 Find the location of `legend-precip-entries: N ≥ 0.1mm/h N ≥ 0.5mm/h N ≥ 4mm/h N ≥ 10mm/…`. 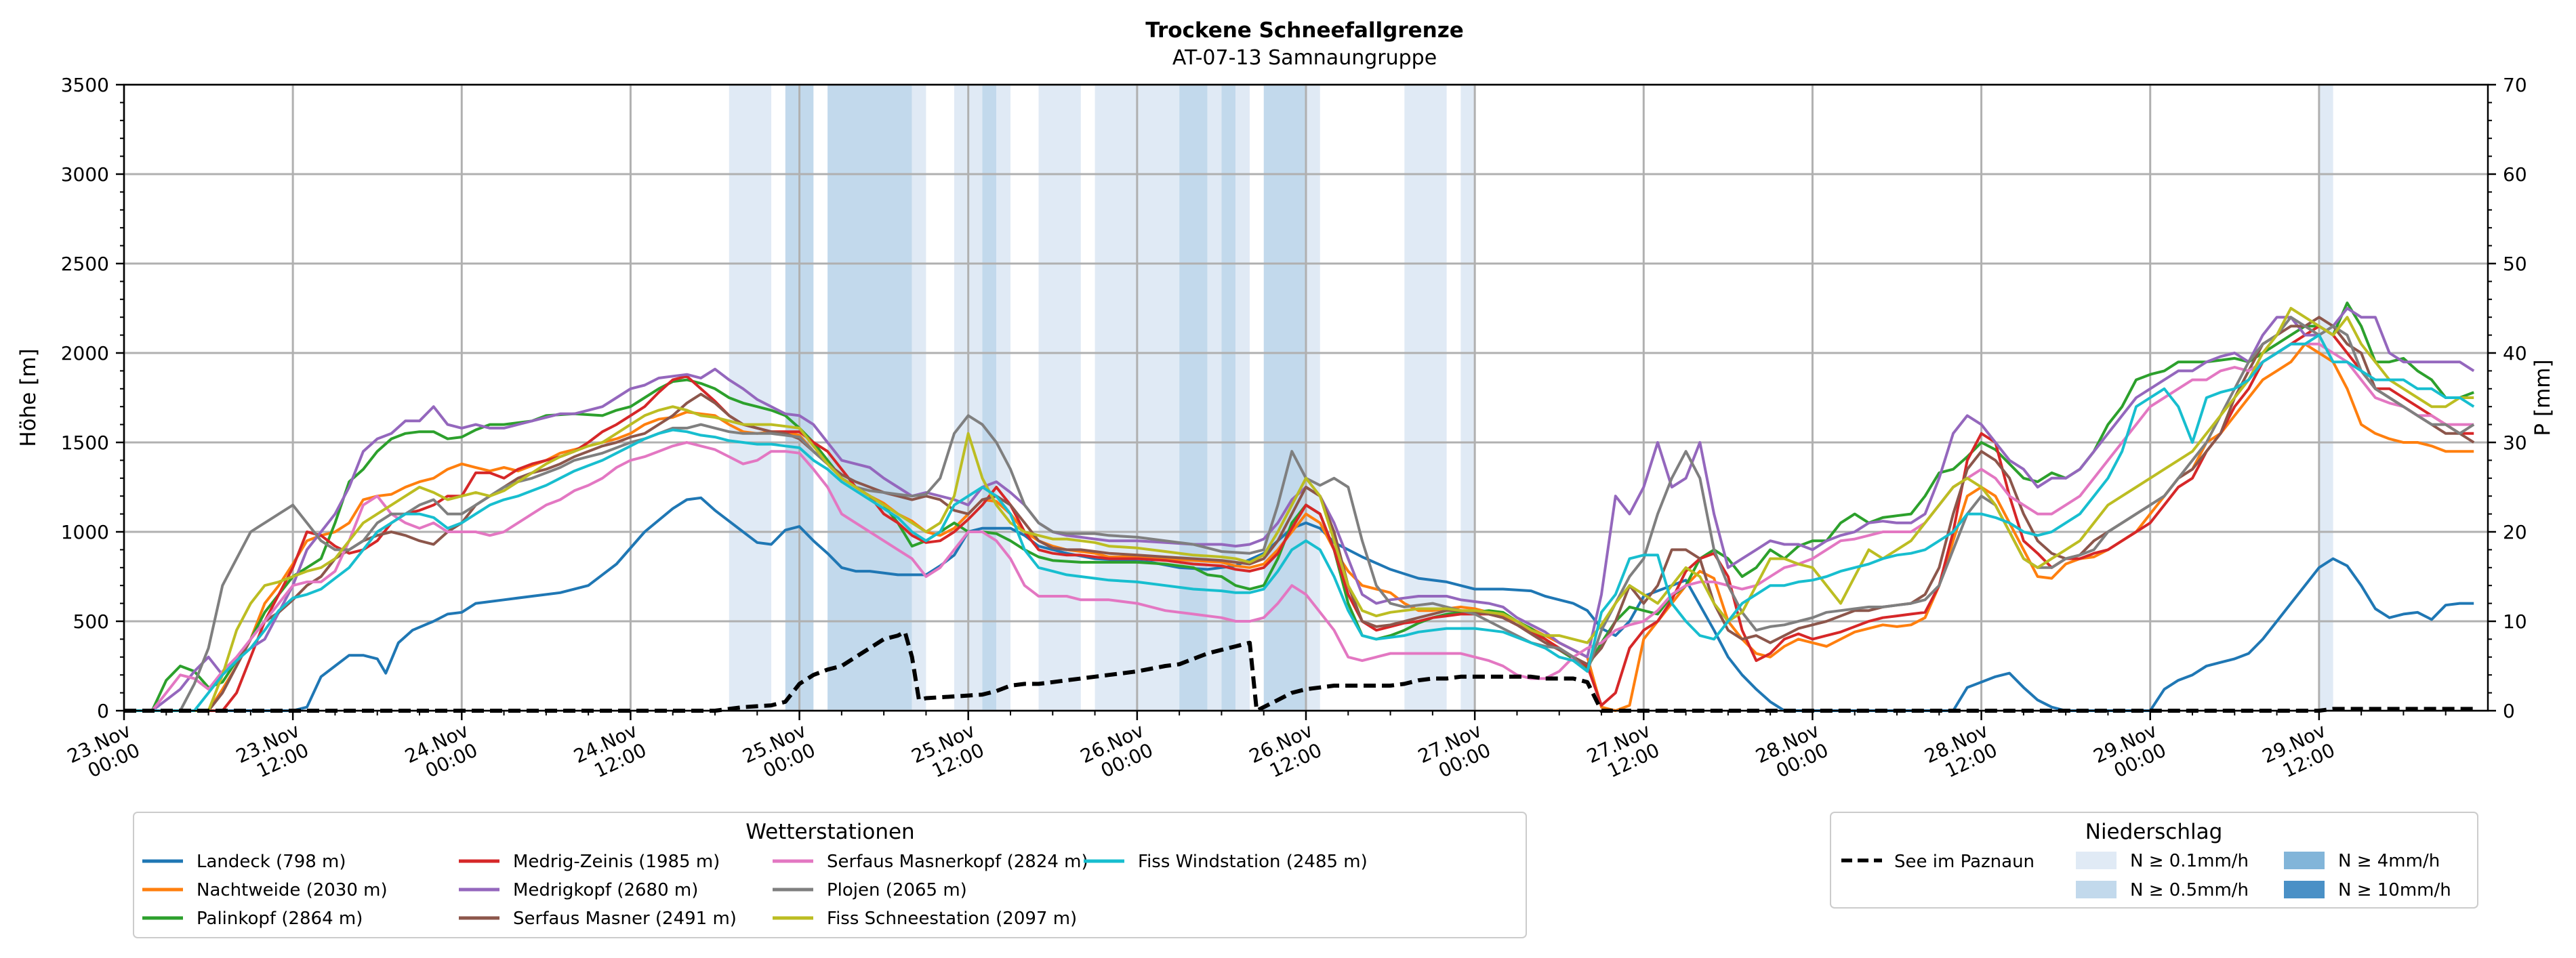

legend-precip-entries: N ≥ 0.1mm/h N ≥ 0.5mm/h N ≥ 4mm/h N ≥ 10mm/… is located at coordinates (2264, 875).